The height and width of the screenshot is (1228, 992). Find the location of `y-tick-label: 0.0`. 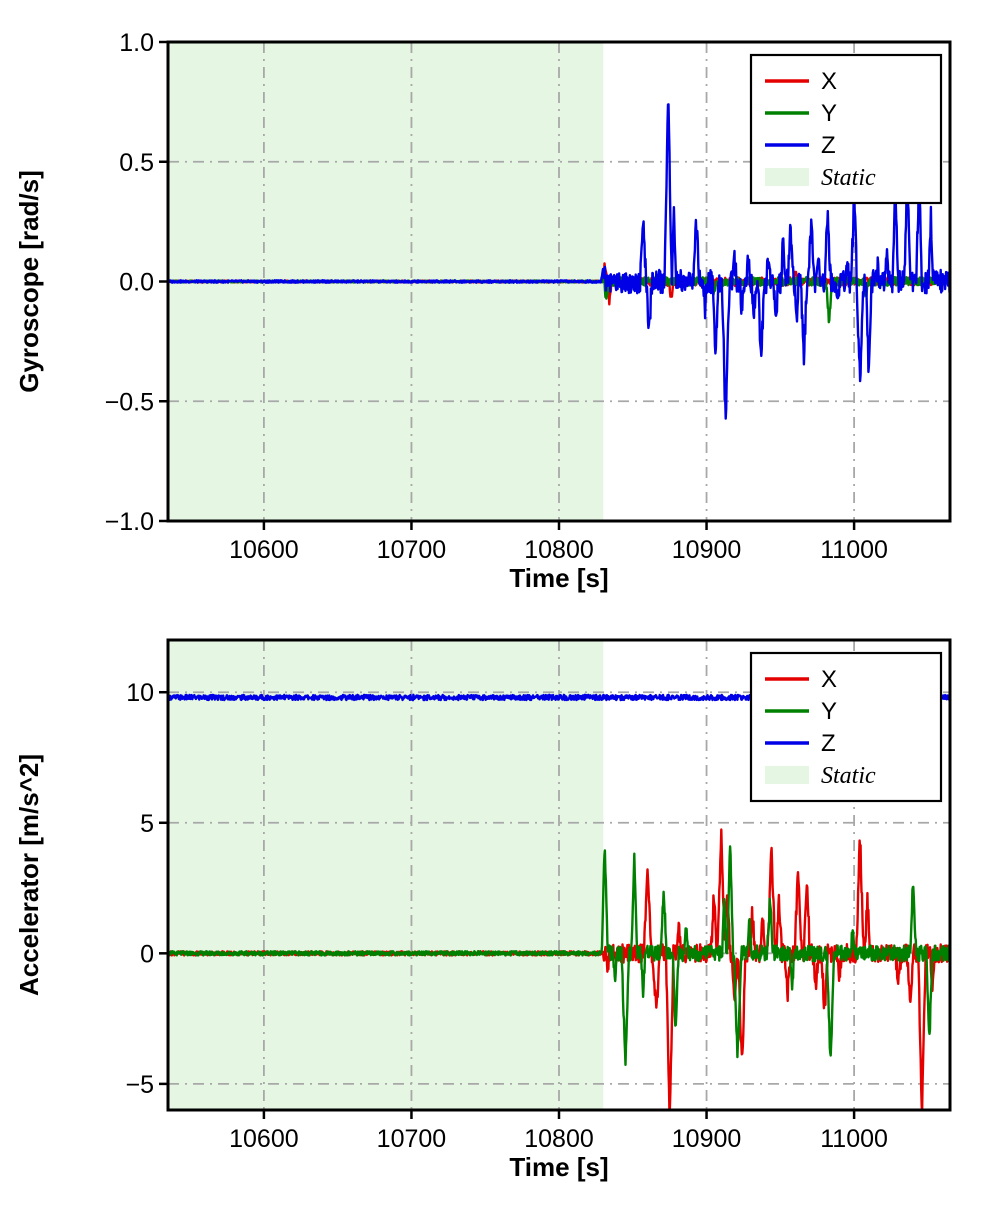

y-tick-label: 0.0 is located at coordinates (136, 283).